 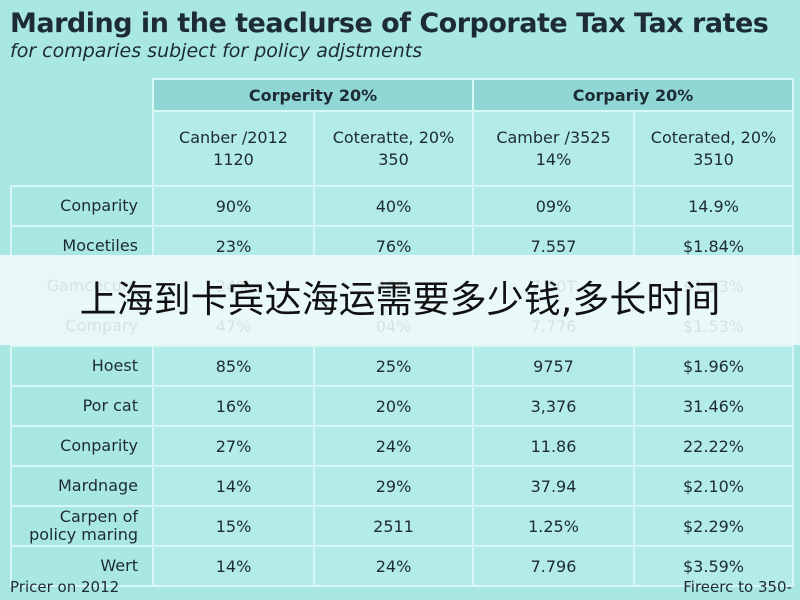 What do you see at coordinates (82, 566) in the screenshot?
I see `row-label: Wert` at bounding box center [82, 566].